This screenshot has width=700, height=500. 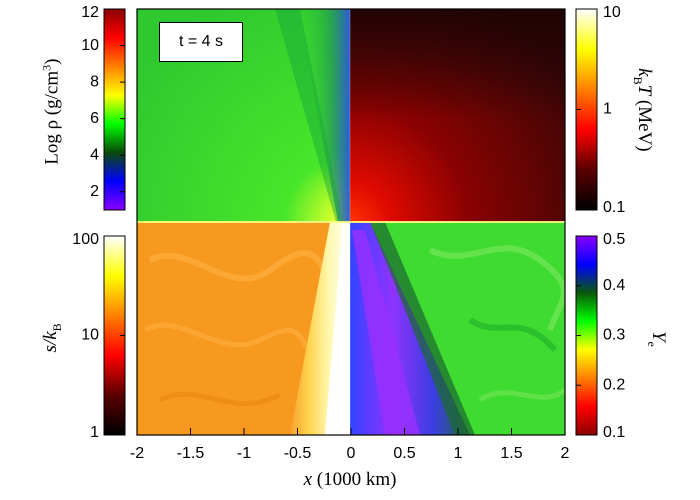 I want to click on colorbar-density-fill, so click(x=114, y=109).